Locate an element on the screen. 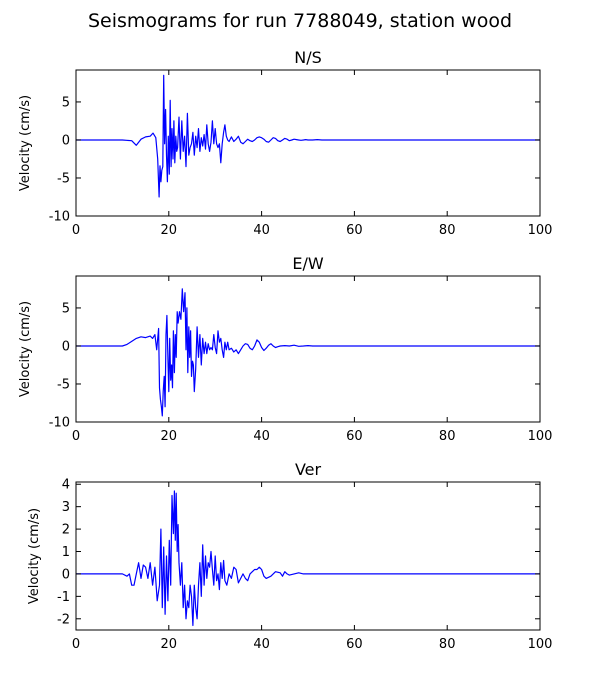 This screenshot has height=700, width=600. y-tick-label: -1 is located at coordinates (63, 597).